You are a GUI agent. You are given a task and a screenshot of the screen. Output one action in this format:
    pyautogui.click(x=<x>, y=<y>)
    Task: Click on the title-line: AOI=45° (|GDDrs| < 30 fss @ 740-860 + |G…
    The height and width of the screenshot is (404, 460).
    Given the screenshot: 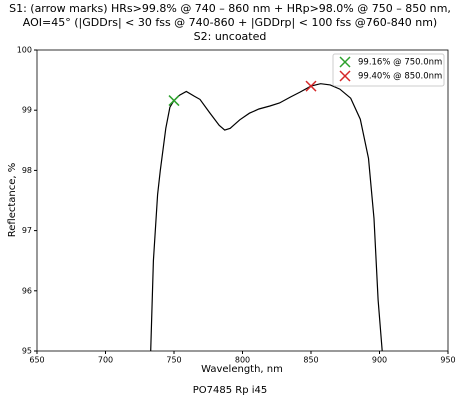 What is the action you would take?
    pyautogui.click(x=230, y=22)
    